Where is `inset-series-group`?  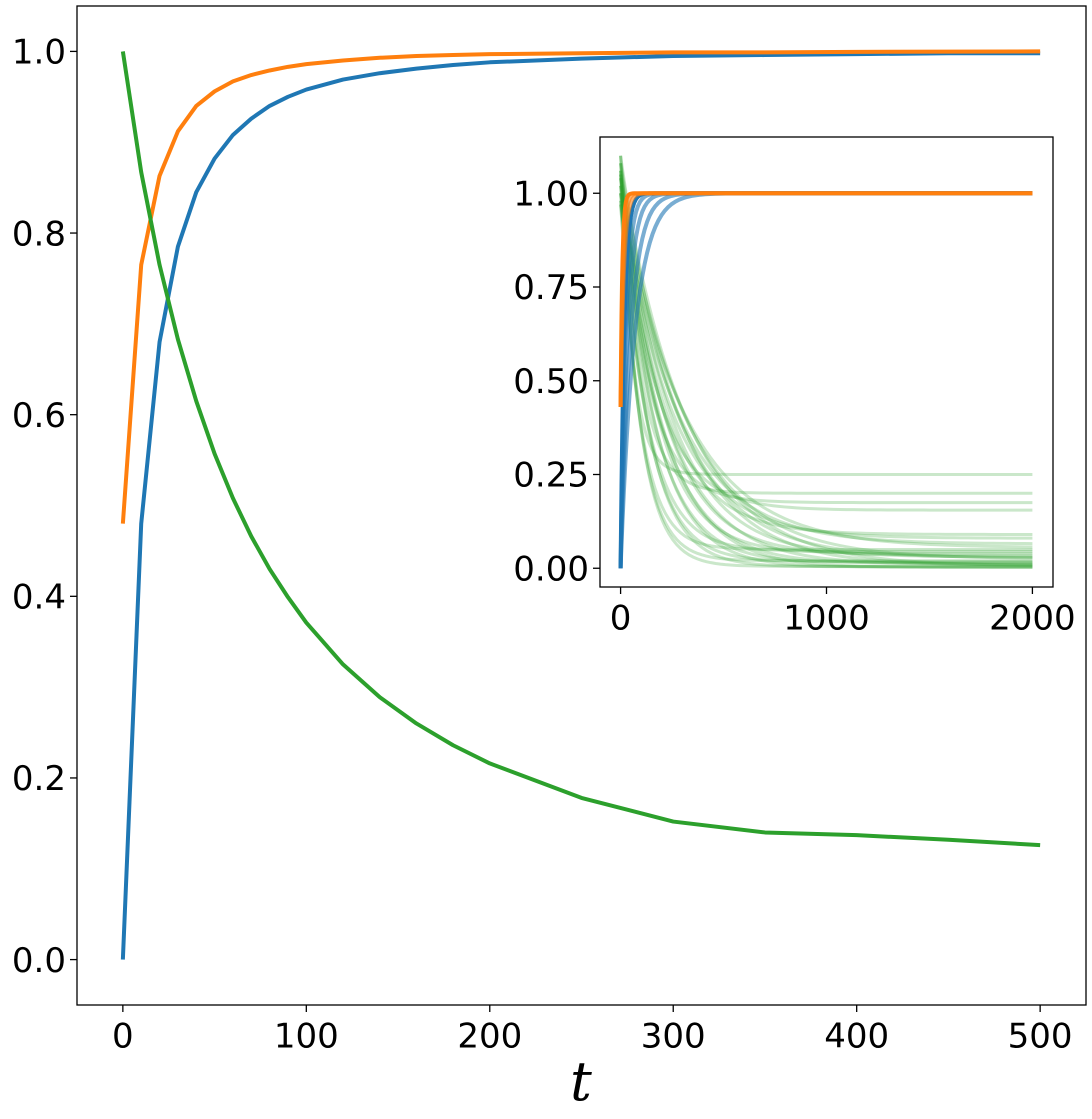 inset-series-group is located at coordinates (825, 362).